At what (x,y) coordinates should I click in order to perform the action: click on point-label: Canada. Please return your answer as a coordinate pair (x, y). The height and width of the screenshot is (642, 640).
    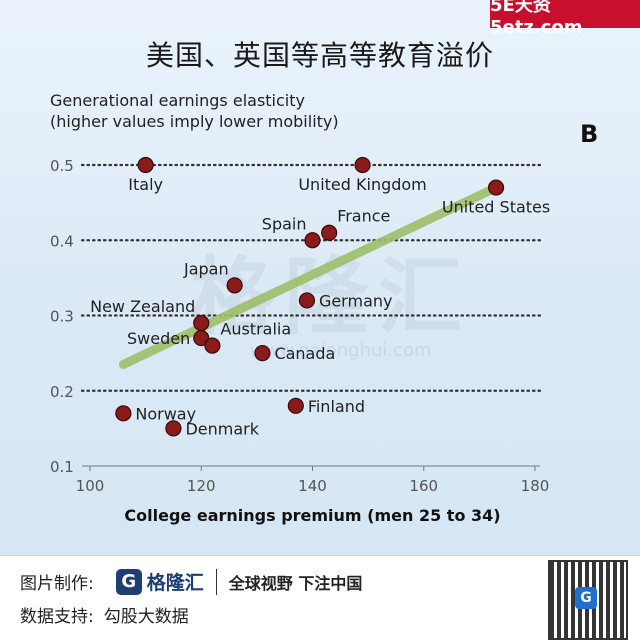
    Looking at the image, I should click on (304, 353).